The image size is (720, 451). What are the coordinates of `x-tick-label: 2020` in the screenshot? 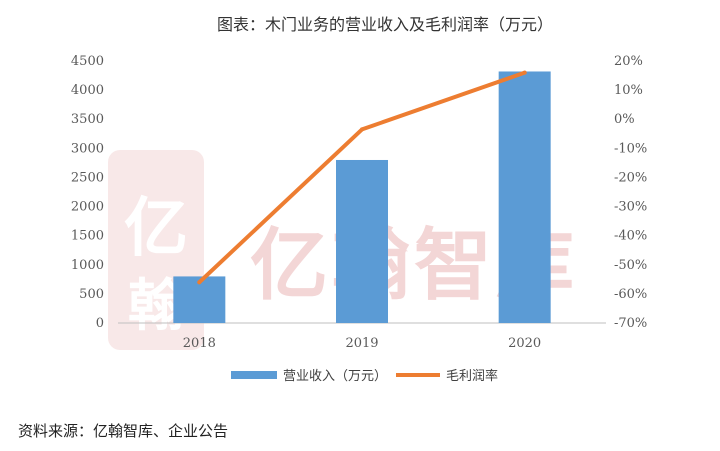 It's located at (524, 343).